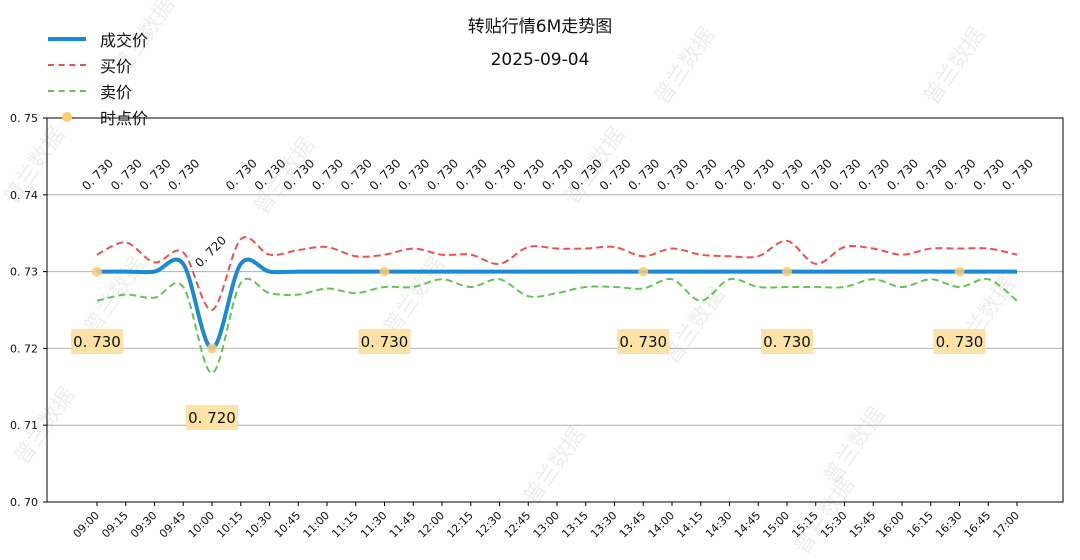 This screenshot has width=1080, height=560. Describe the element at coordinates (24, 348) in the screenshot. I see `y-tick-label: 0. 72` at that location.